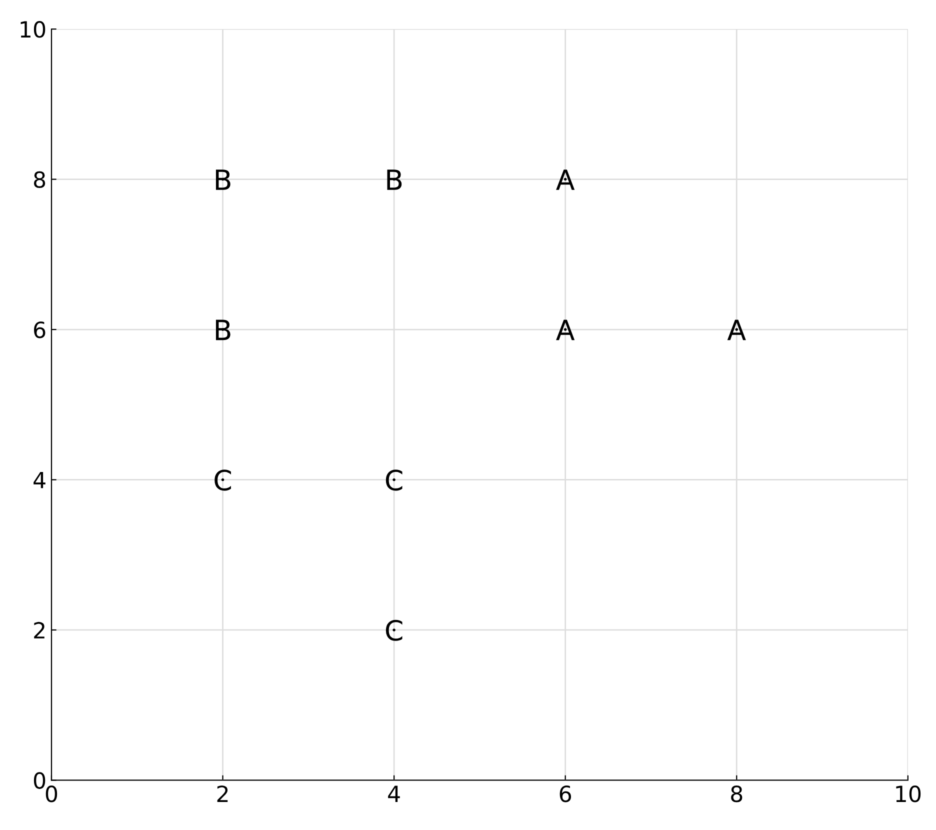 Image resolution: width=936 pixels, height=830 pixels. I want to click on y-tick-label: 4, so click(40, 480).